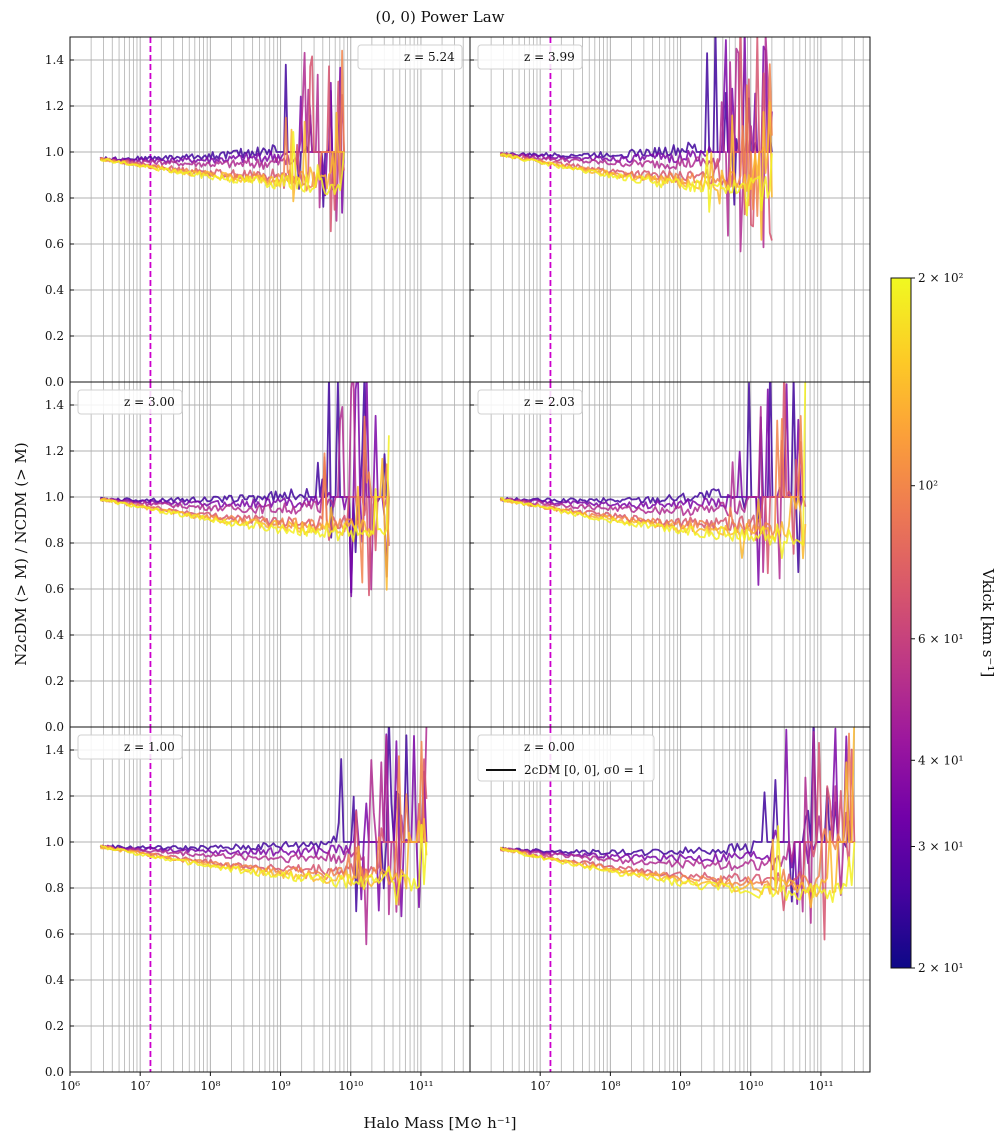  I want to click on x-tick-label: 10⁸, so click(610, 1086).